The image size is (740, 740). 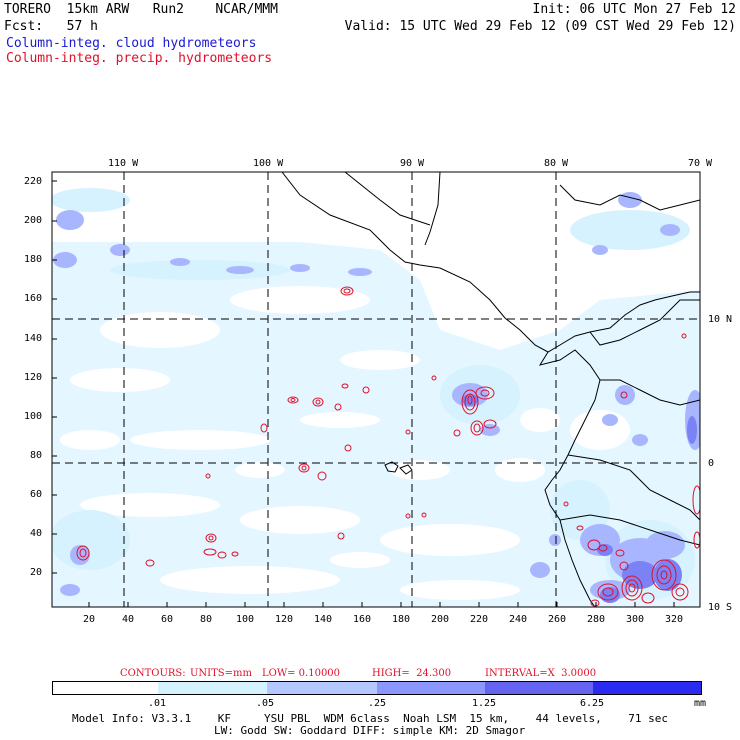 I want to click on x-tick-label: 160, so click(x=362, y=619).